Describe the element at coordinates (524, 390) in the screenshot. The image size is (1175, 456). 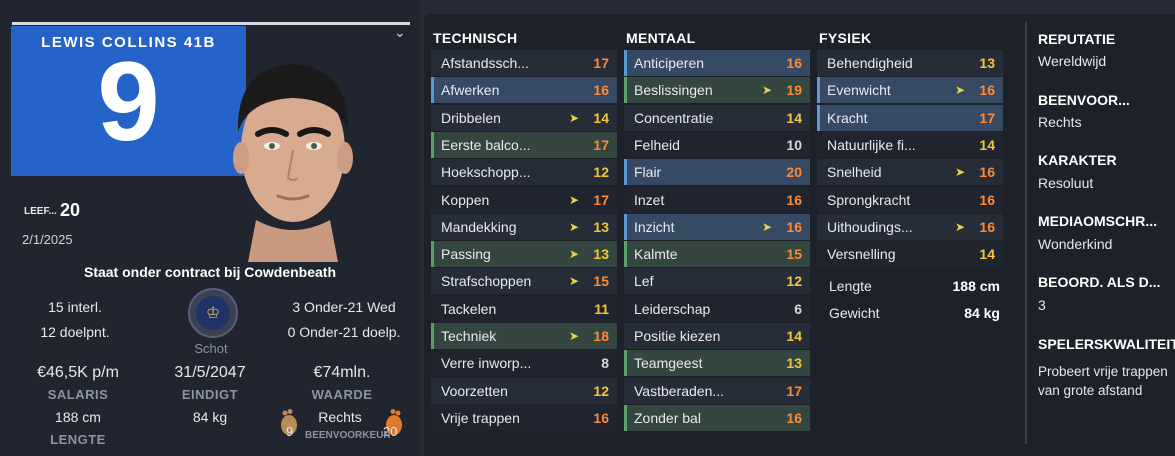
I see `technical-attribute-row: Voorzetten 12` at that location.